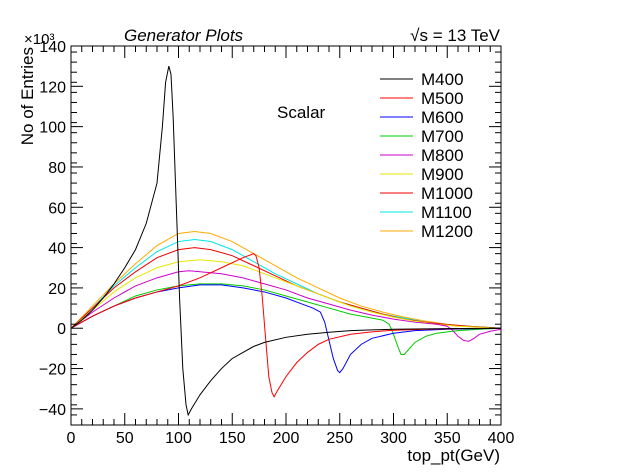 The width and height of the screenshot is (619, 472). I want to click on legend-label-m1000: M1000, so click(447, 193).